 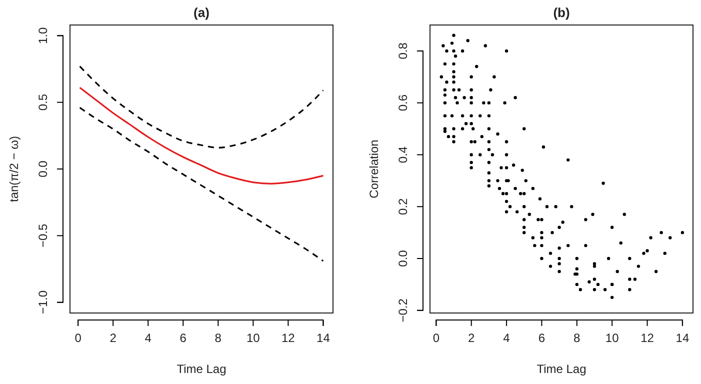 What do you see at coordinates (403, 155) in the screenshot?
I see `y-tick-label: 0.4` at bounding box center [403, 155].